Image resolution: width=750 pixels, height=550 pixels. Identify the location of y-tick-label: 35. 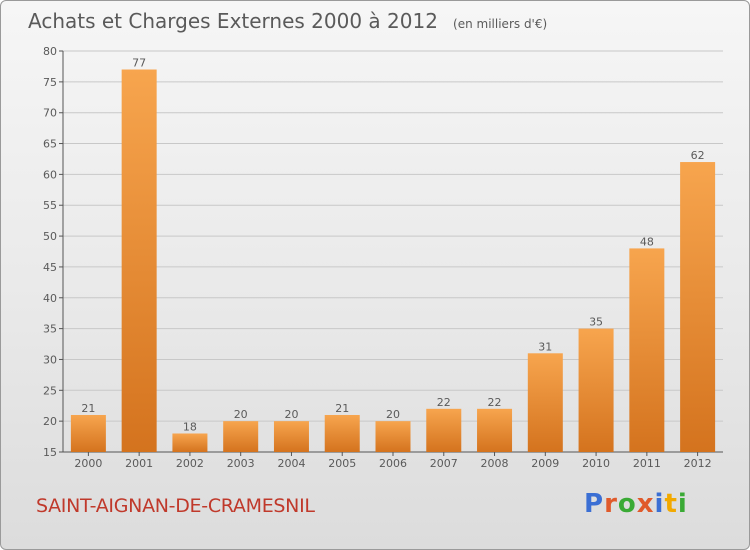
(50, 329).